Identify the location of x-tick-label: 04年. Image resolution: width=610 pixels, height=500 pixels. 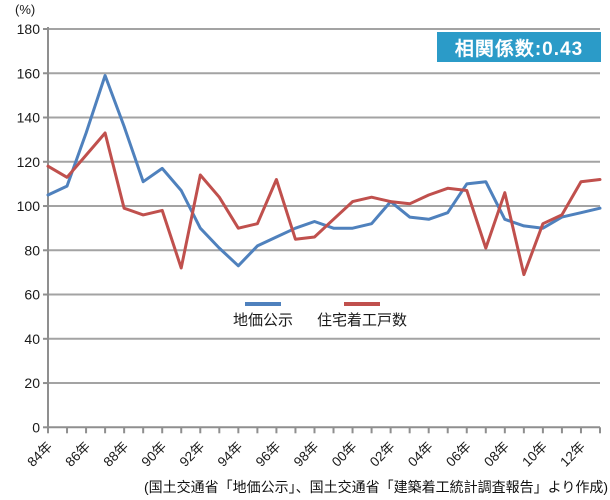
(420, 454).